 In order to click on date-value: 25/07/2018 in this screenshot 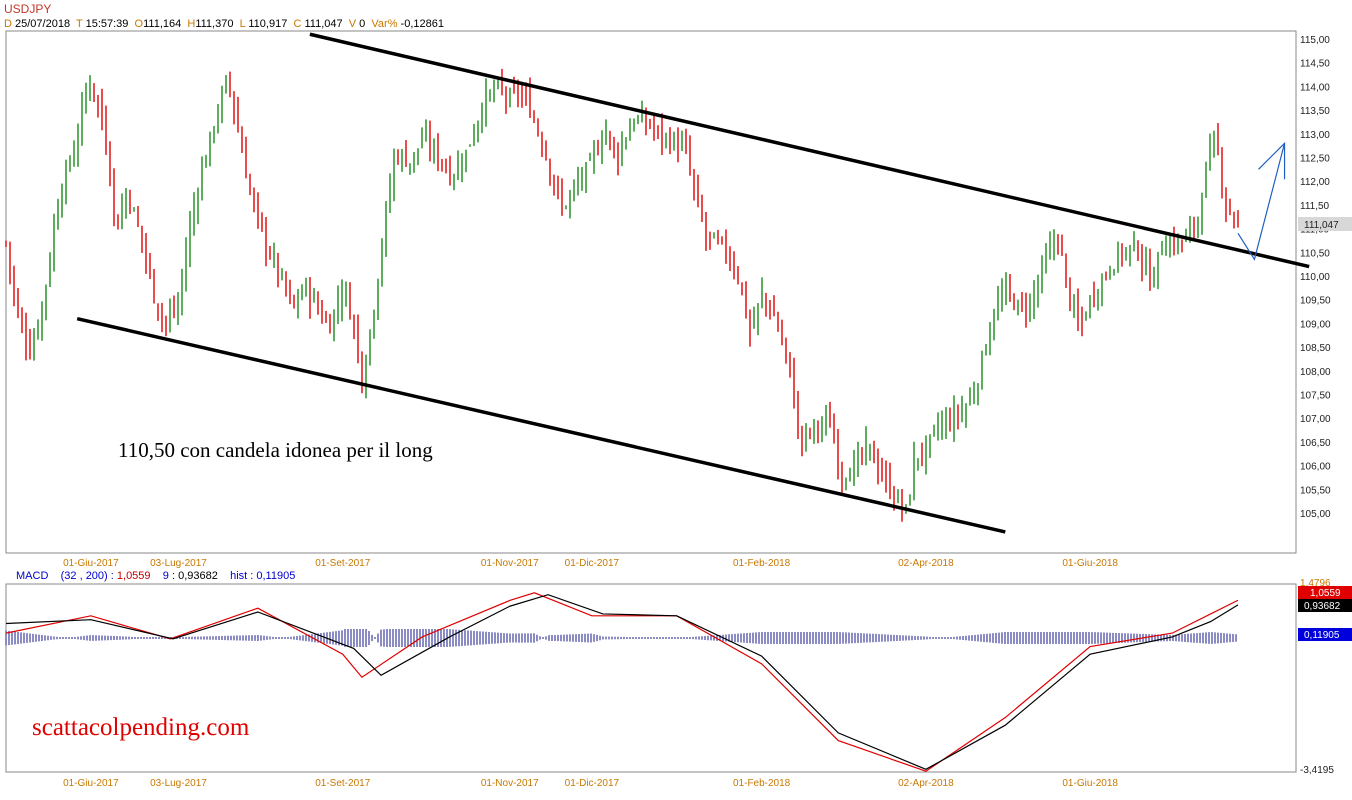, I will do `click(43, 24)`.